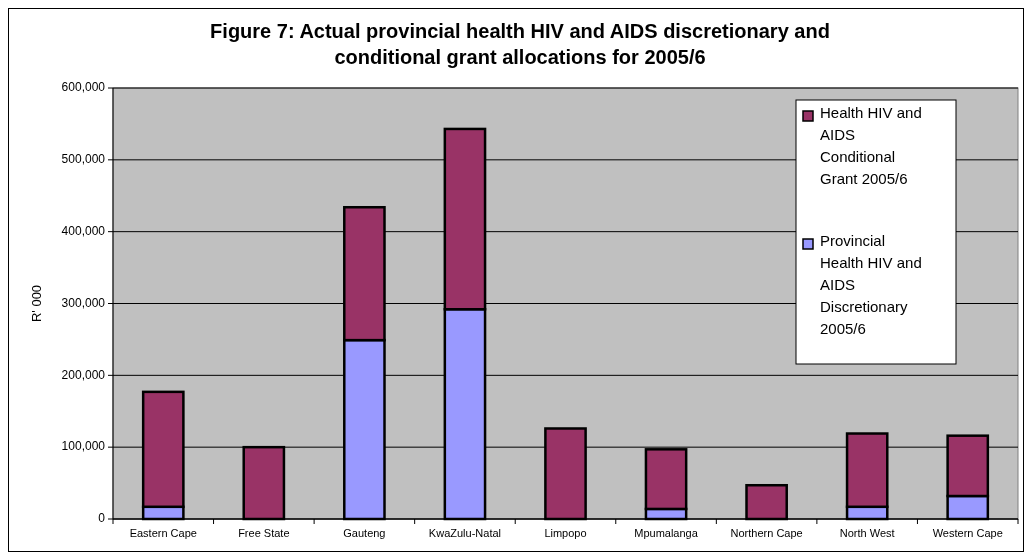 This screenshot has height=560, width=1032. Describe the element at coordinates (163, 533) in the screenshot. I see `x-tick-label: Eastern Cape` at that location.